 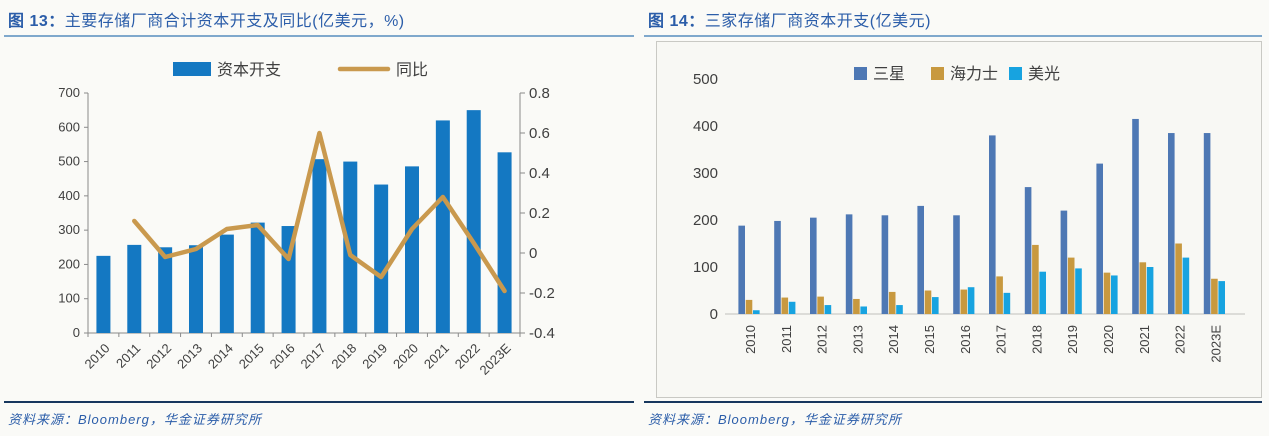 I want to click on figure-13-number: 图 13：, so click(x=36, y=21).